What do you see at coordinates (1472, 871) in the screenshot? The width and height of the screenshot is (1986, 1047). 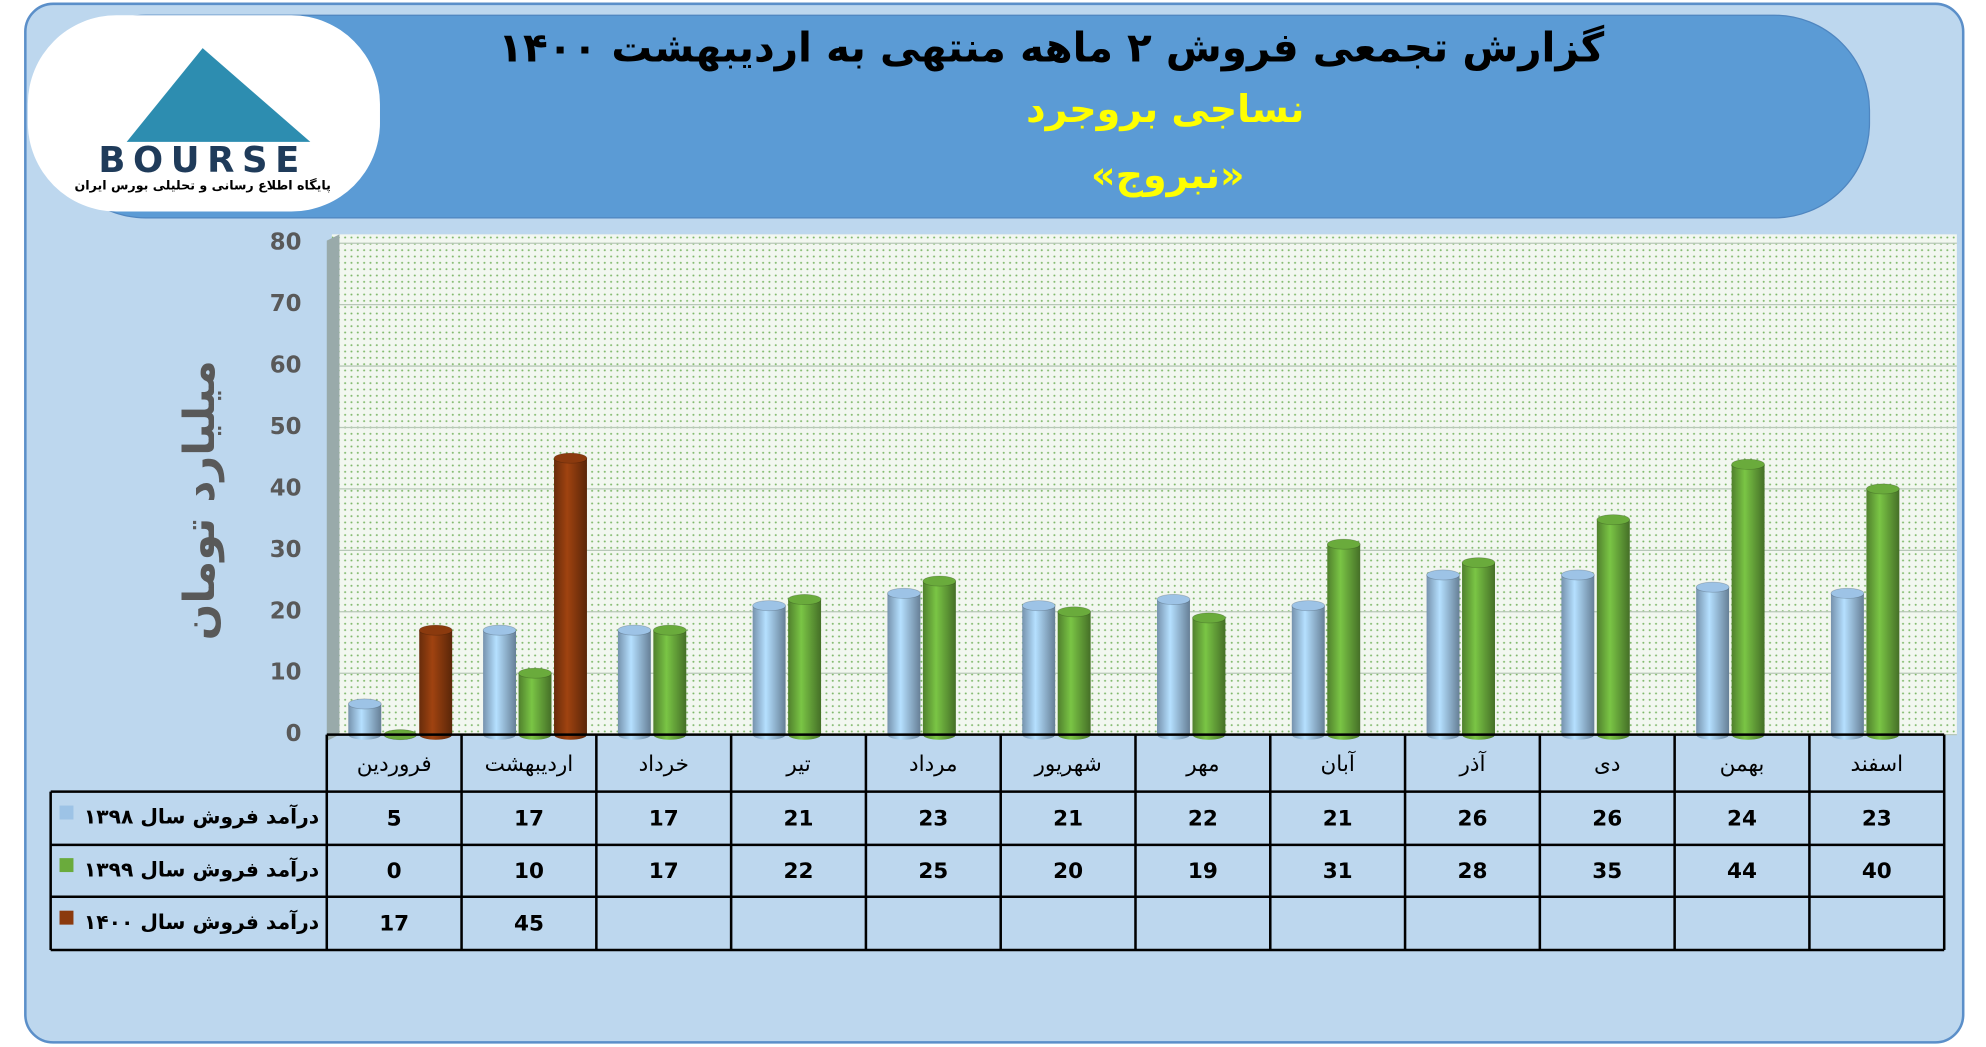 I see `table-value: 28` at bounding box center [1472, 871].